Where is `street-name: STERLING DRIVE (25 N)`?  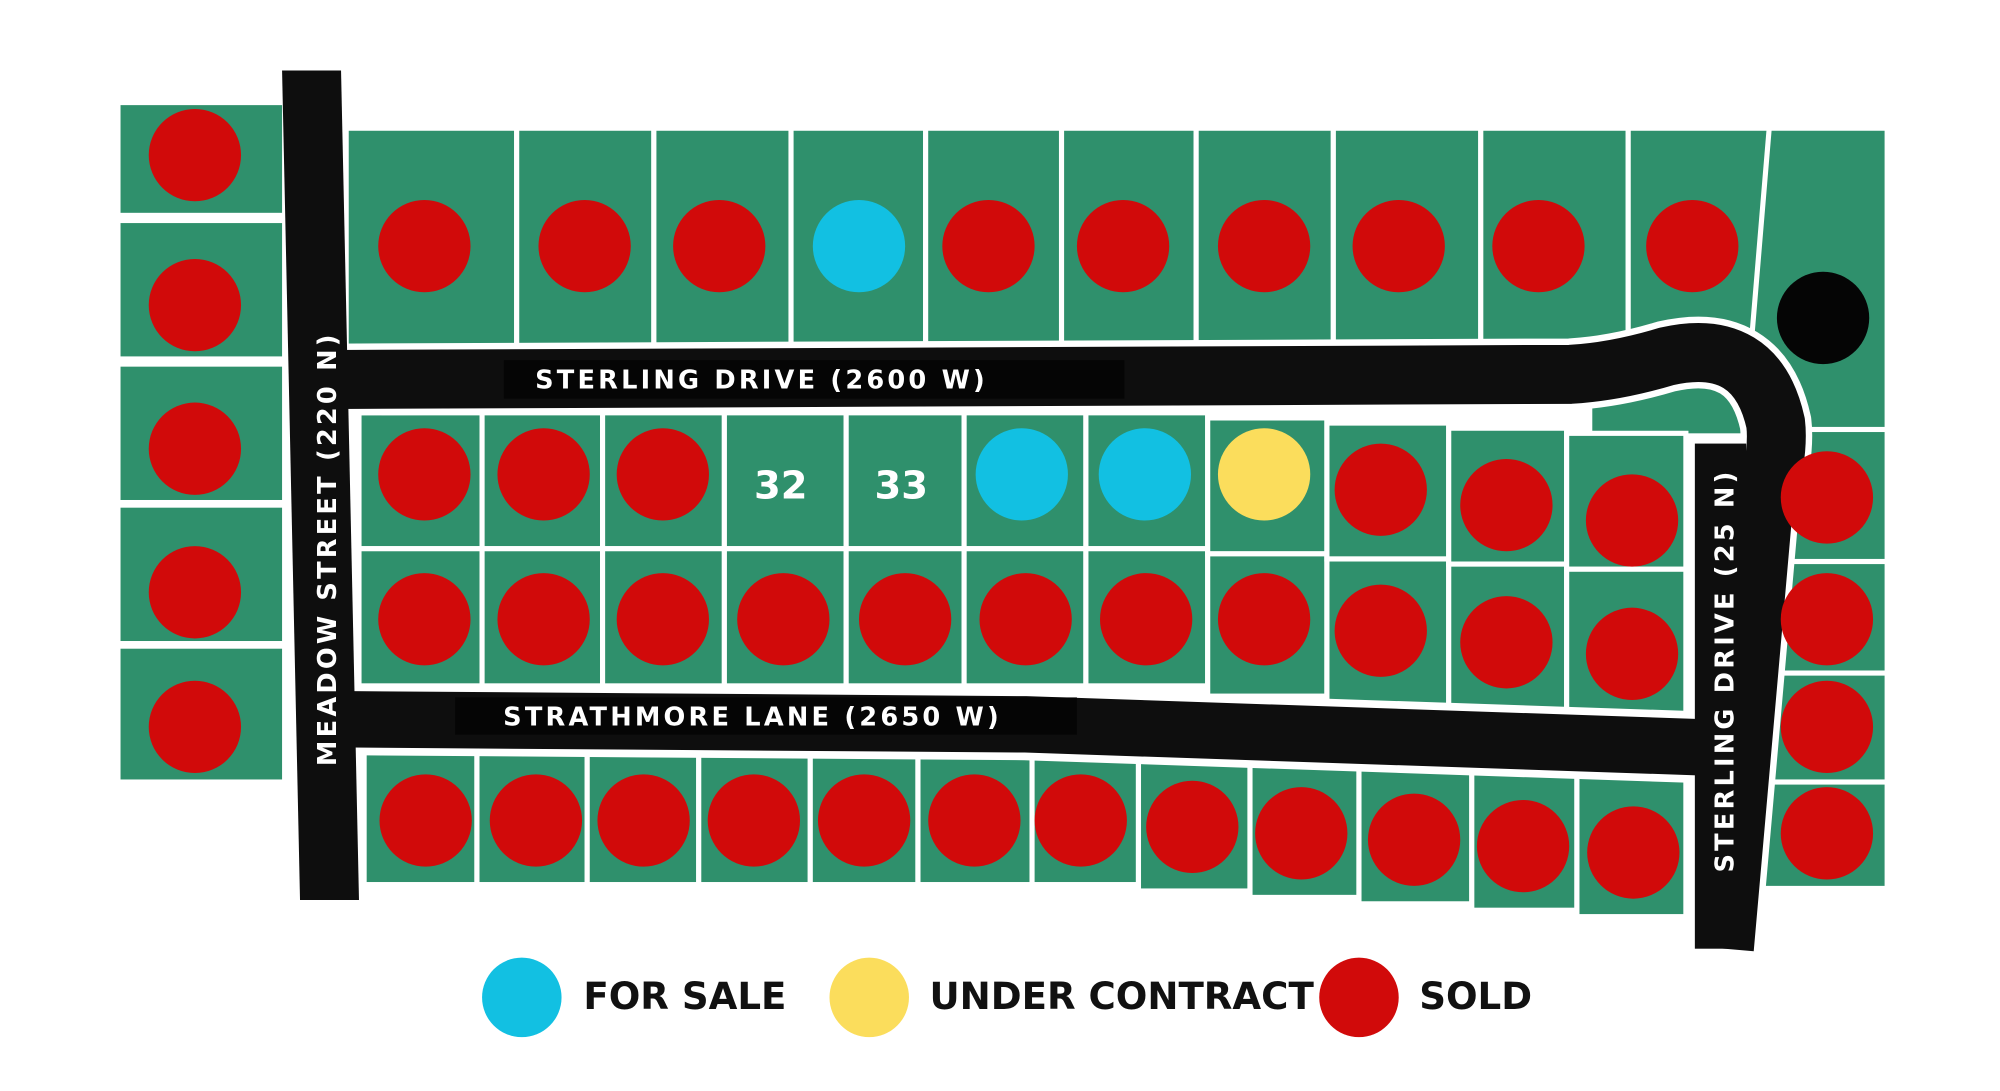 street-name: STERLING DRIVE (25 N) is located at coordinates (1725, 670).